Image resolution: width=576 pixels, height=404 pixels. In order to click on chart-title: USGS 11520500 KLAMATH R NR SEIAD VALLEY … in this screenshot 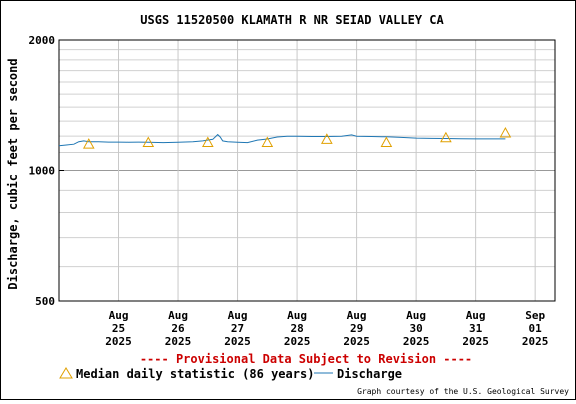, I will do `click(292, 20)`.